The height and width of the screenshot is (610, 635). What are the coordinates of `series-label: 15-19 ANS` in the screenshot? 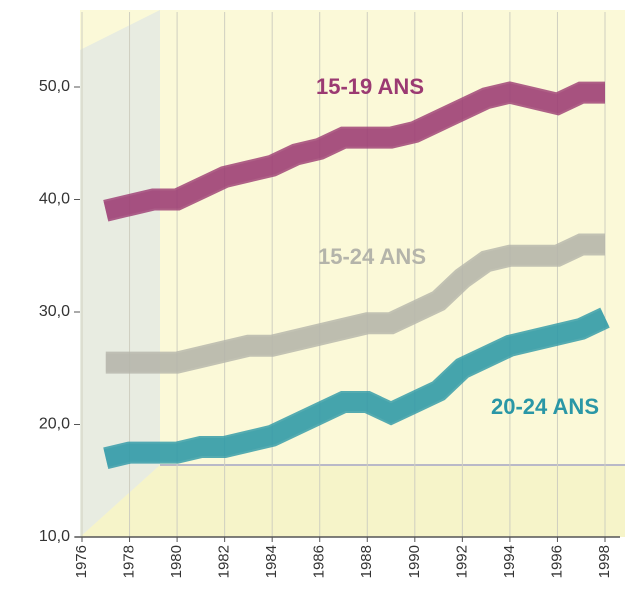 It's located at (370, 86).